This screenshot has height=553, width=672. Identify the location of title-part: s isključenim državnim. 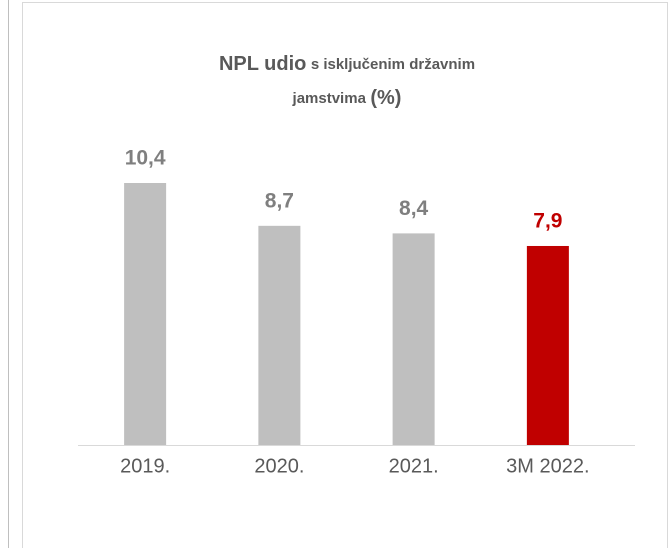
(393, 64).